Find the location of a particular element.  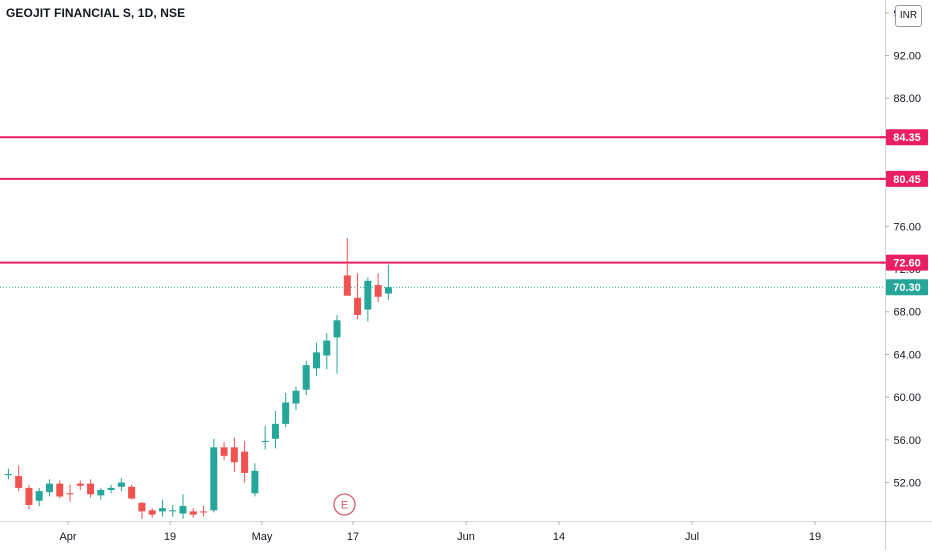

currency-button: INR is located at coordinates (908, 16).